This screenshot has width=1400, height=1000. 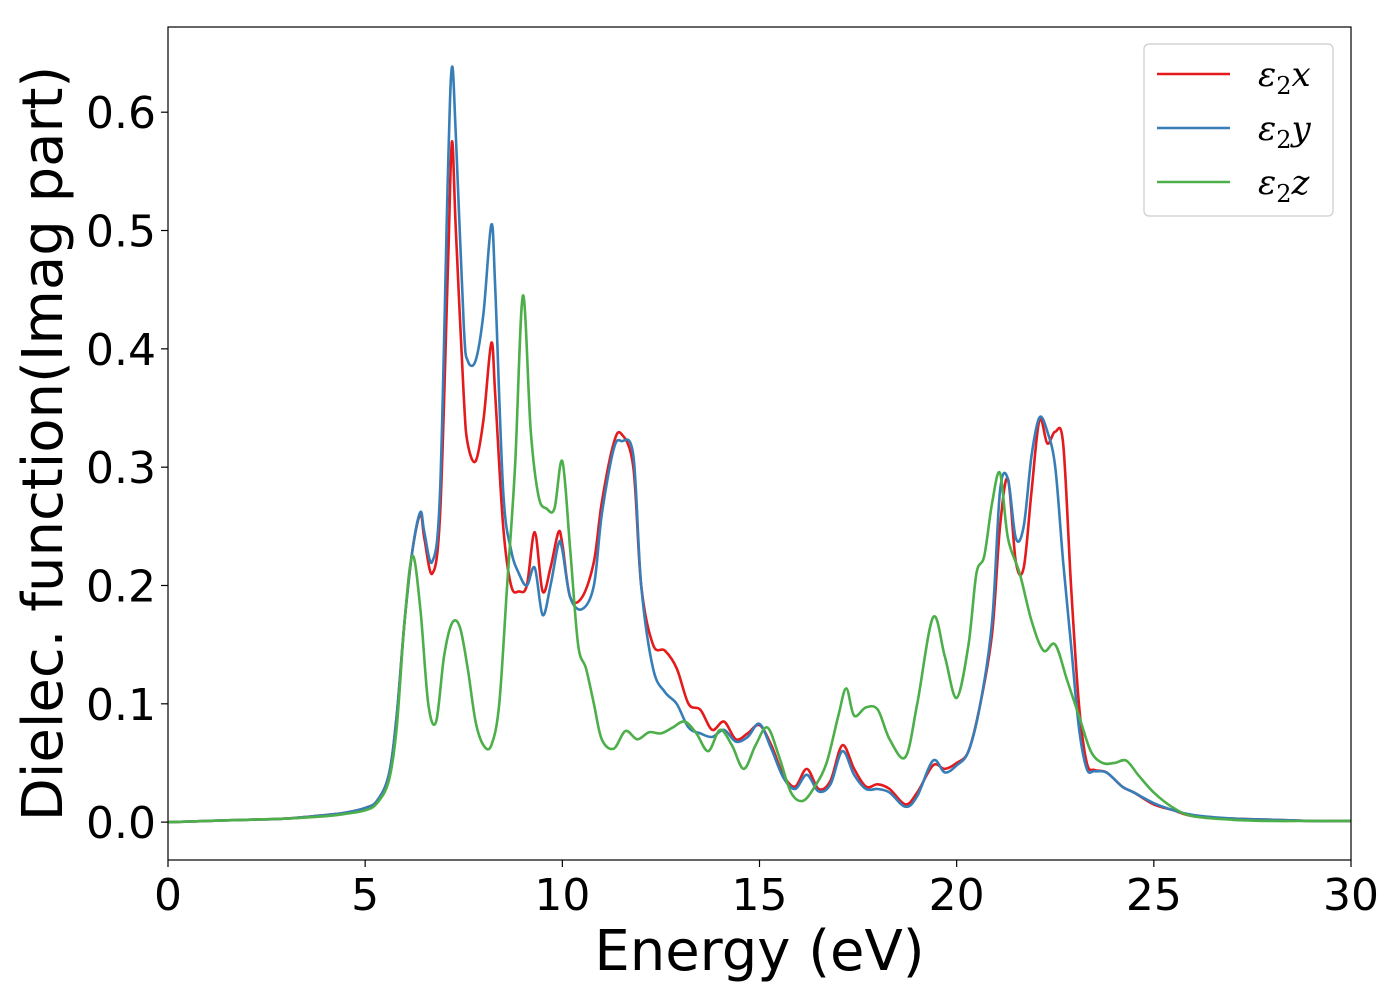 What do you see at coordinates (121, 350) in the screenshot?
I see `y-tick-label: 0.4` at bounding box center [121, 350].